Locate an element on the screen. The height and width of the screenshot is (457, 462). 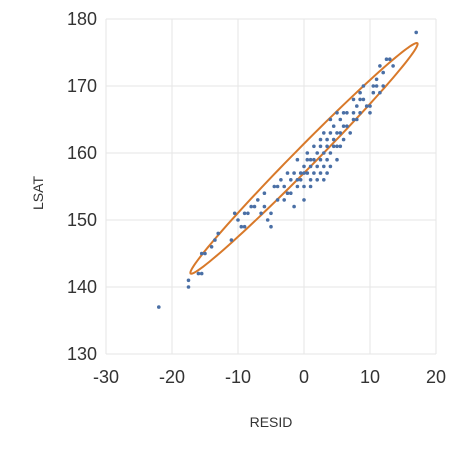
x-tick-label-4: 10 is located at coordinates (370, 377).